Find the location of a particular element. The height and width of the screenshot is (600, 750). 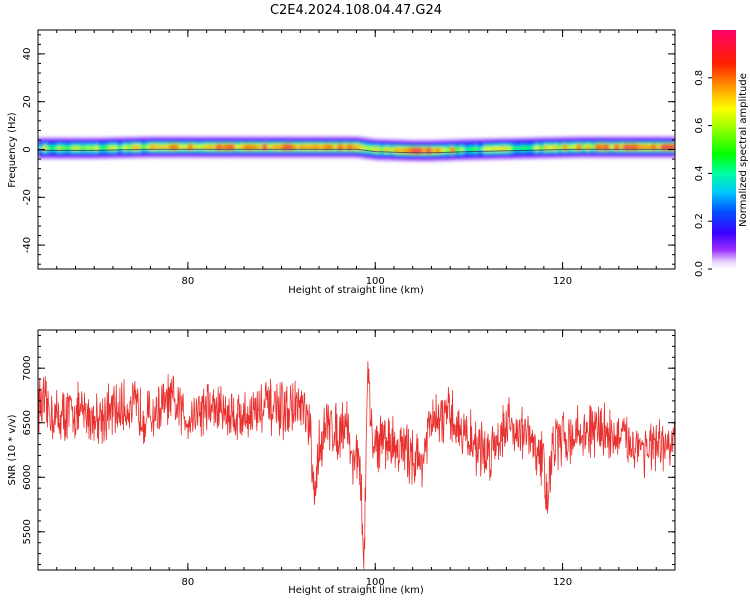

snr-x-tick-label: 80 is located at coordinates (188, 582).